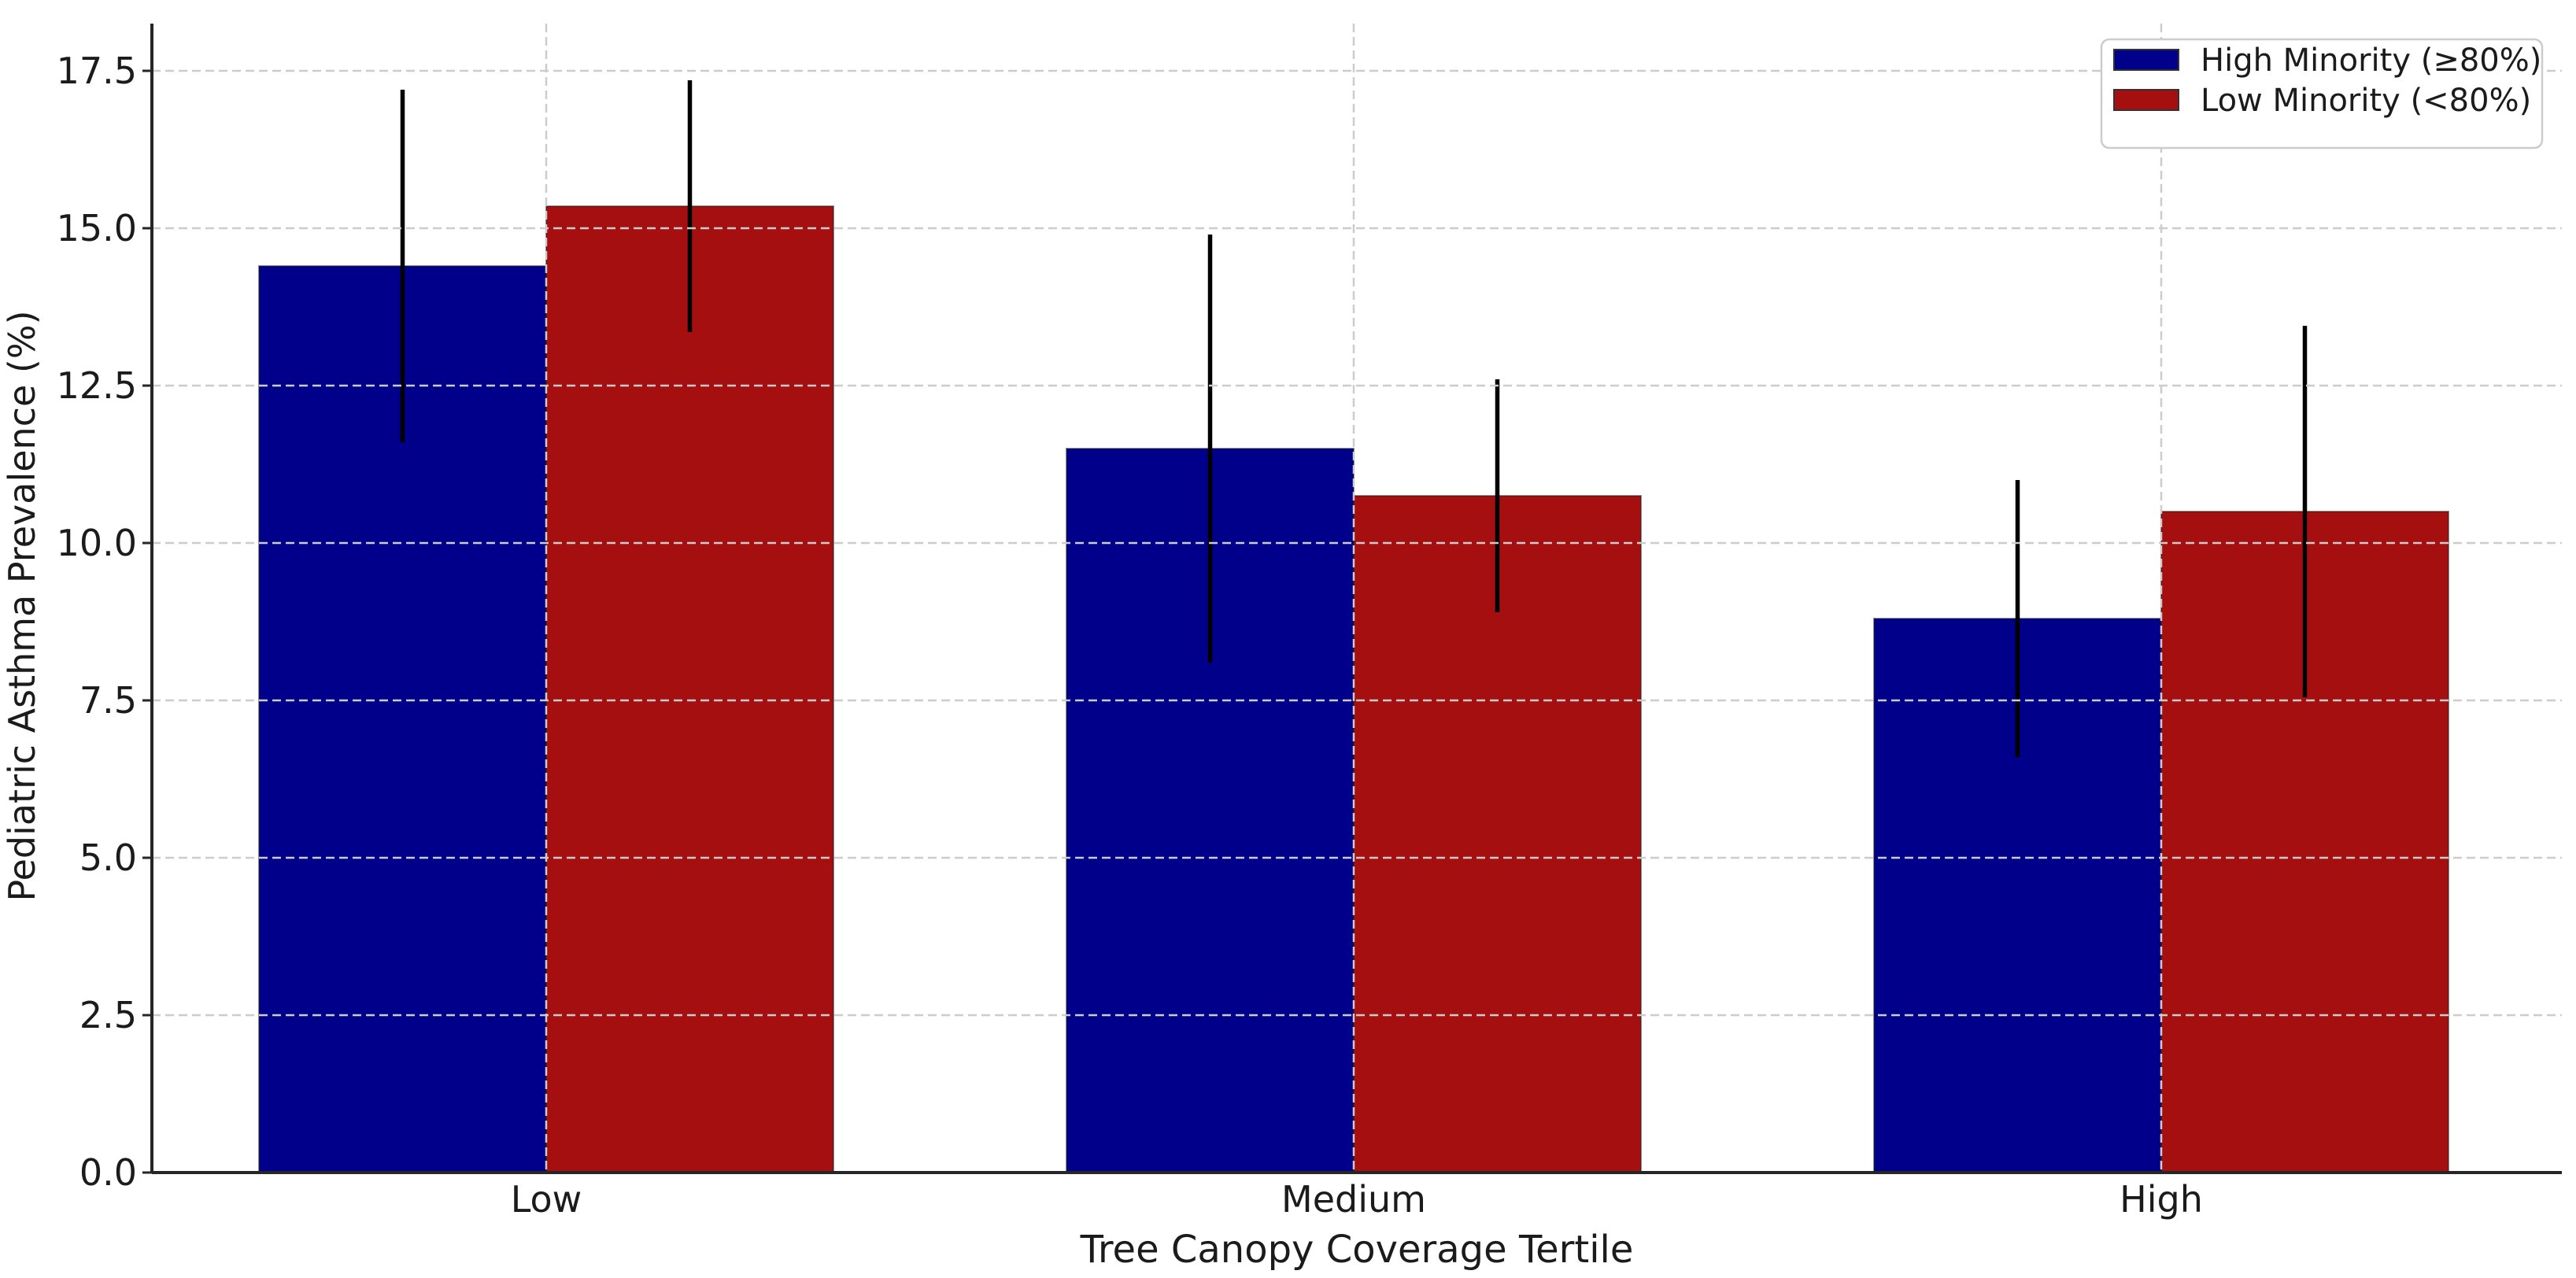 The height and width of the screenshot is (1278, 2576). Describe the element at coordinates (2161, 1199) in the screenshot. I see `x-tick-label-high: High` at that location.